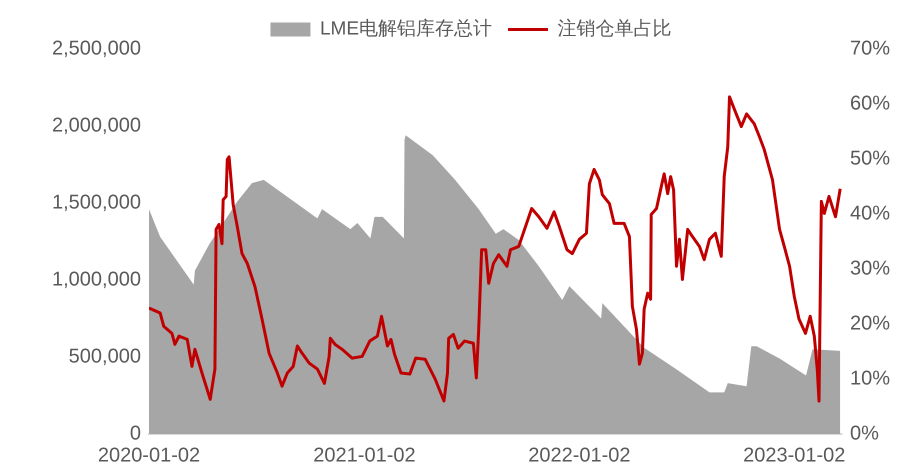 The width and height of the screenshot is (910, 476). Describe the element at coordinates (870, 379) in the screenshot. I see `y2-tick-label: 10%` at that location.